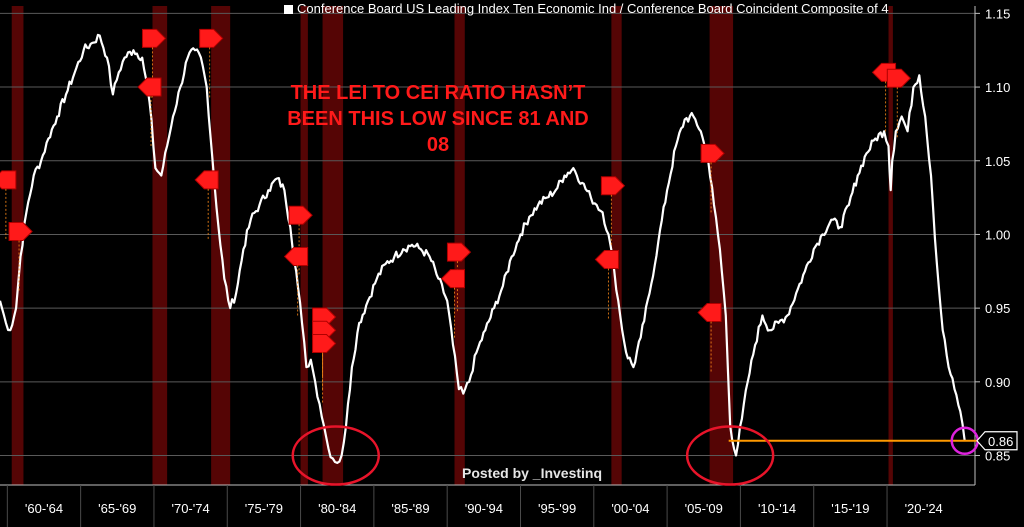  Describe the element at coordinates (117, 508) in the screenshot. I see `x-tick-label: '65-'69` at that location.